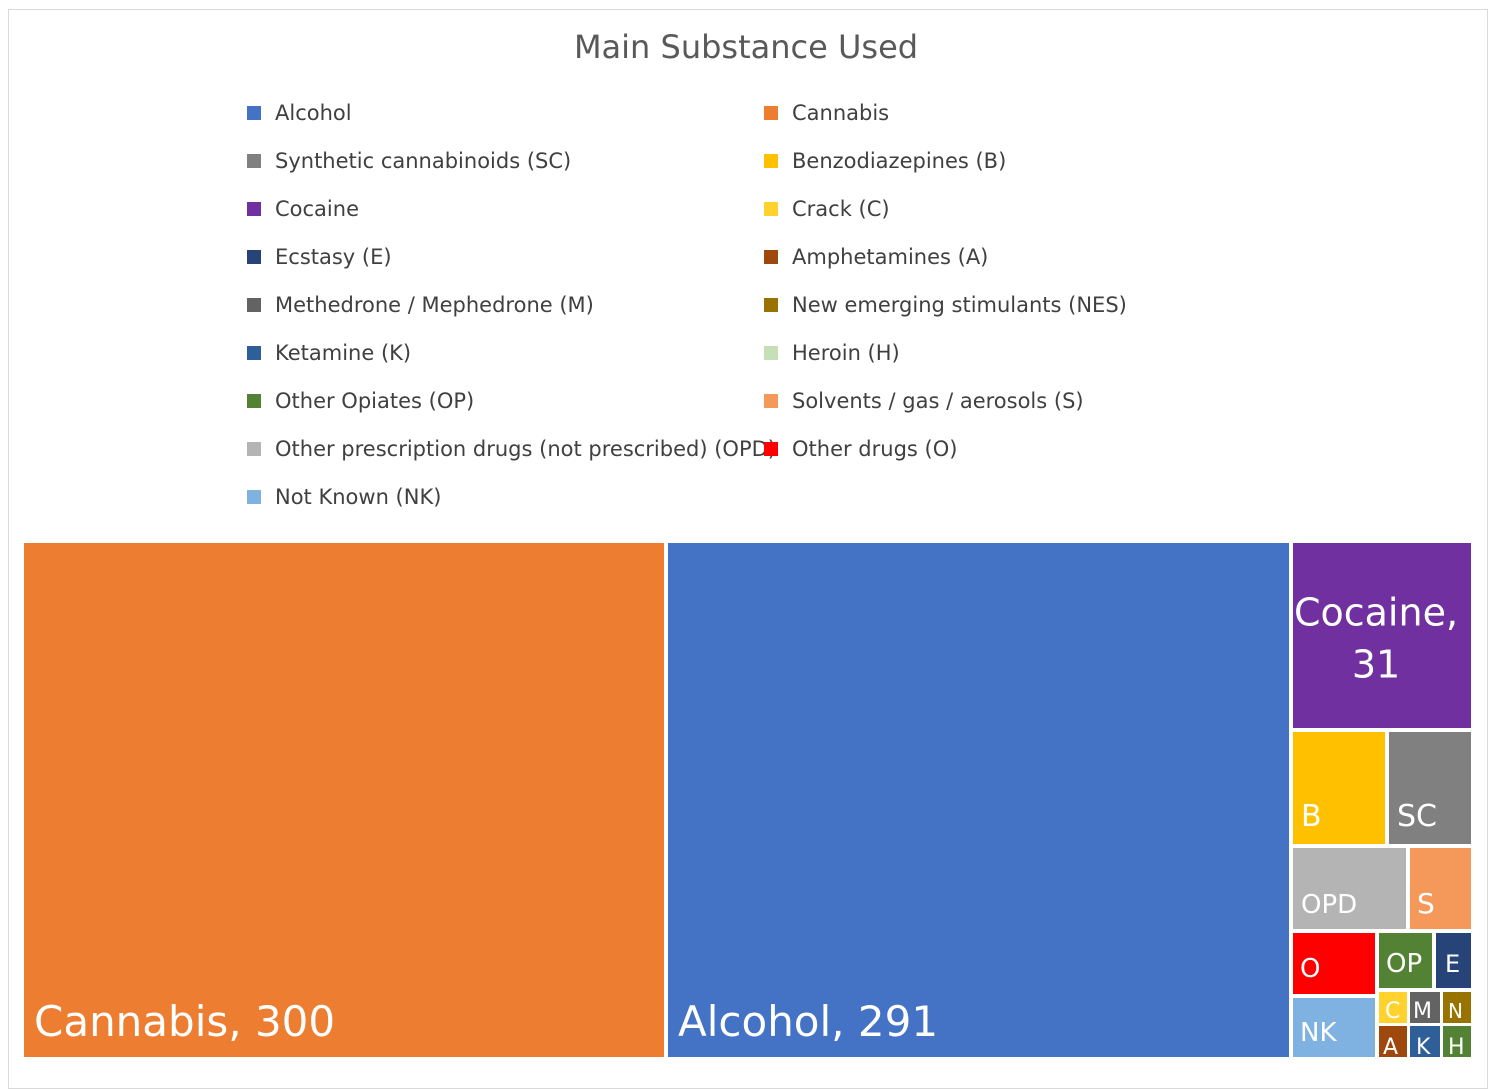  I want to click on legend-label: Amphetamines (A), so click(890, 257).